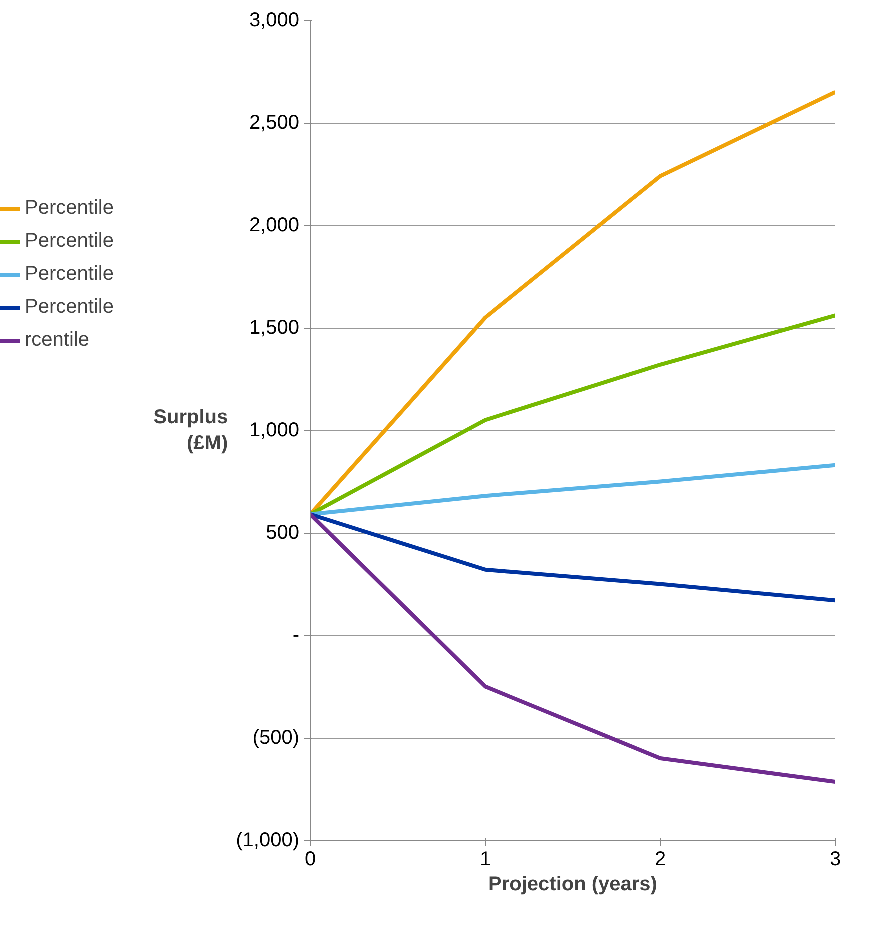 The image size is (878, 940). Describe the element at coordinates (660, 859) in the screenshot. I see `x-tick-label: 2` at that location.